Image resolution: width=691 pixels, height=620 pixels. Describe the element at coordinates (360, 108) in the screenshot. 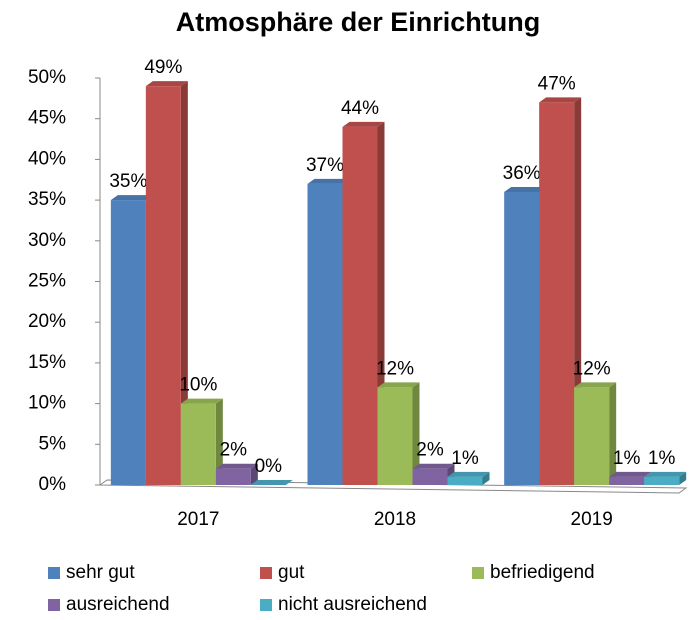

I see `value-label: 44%` at that location.